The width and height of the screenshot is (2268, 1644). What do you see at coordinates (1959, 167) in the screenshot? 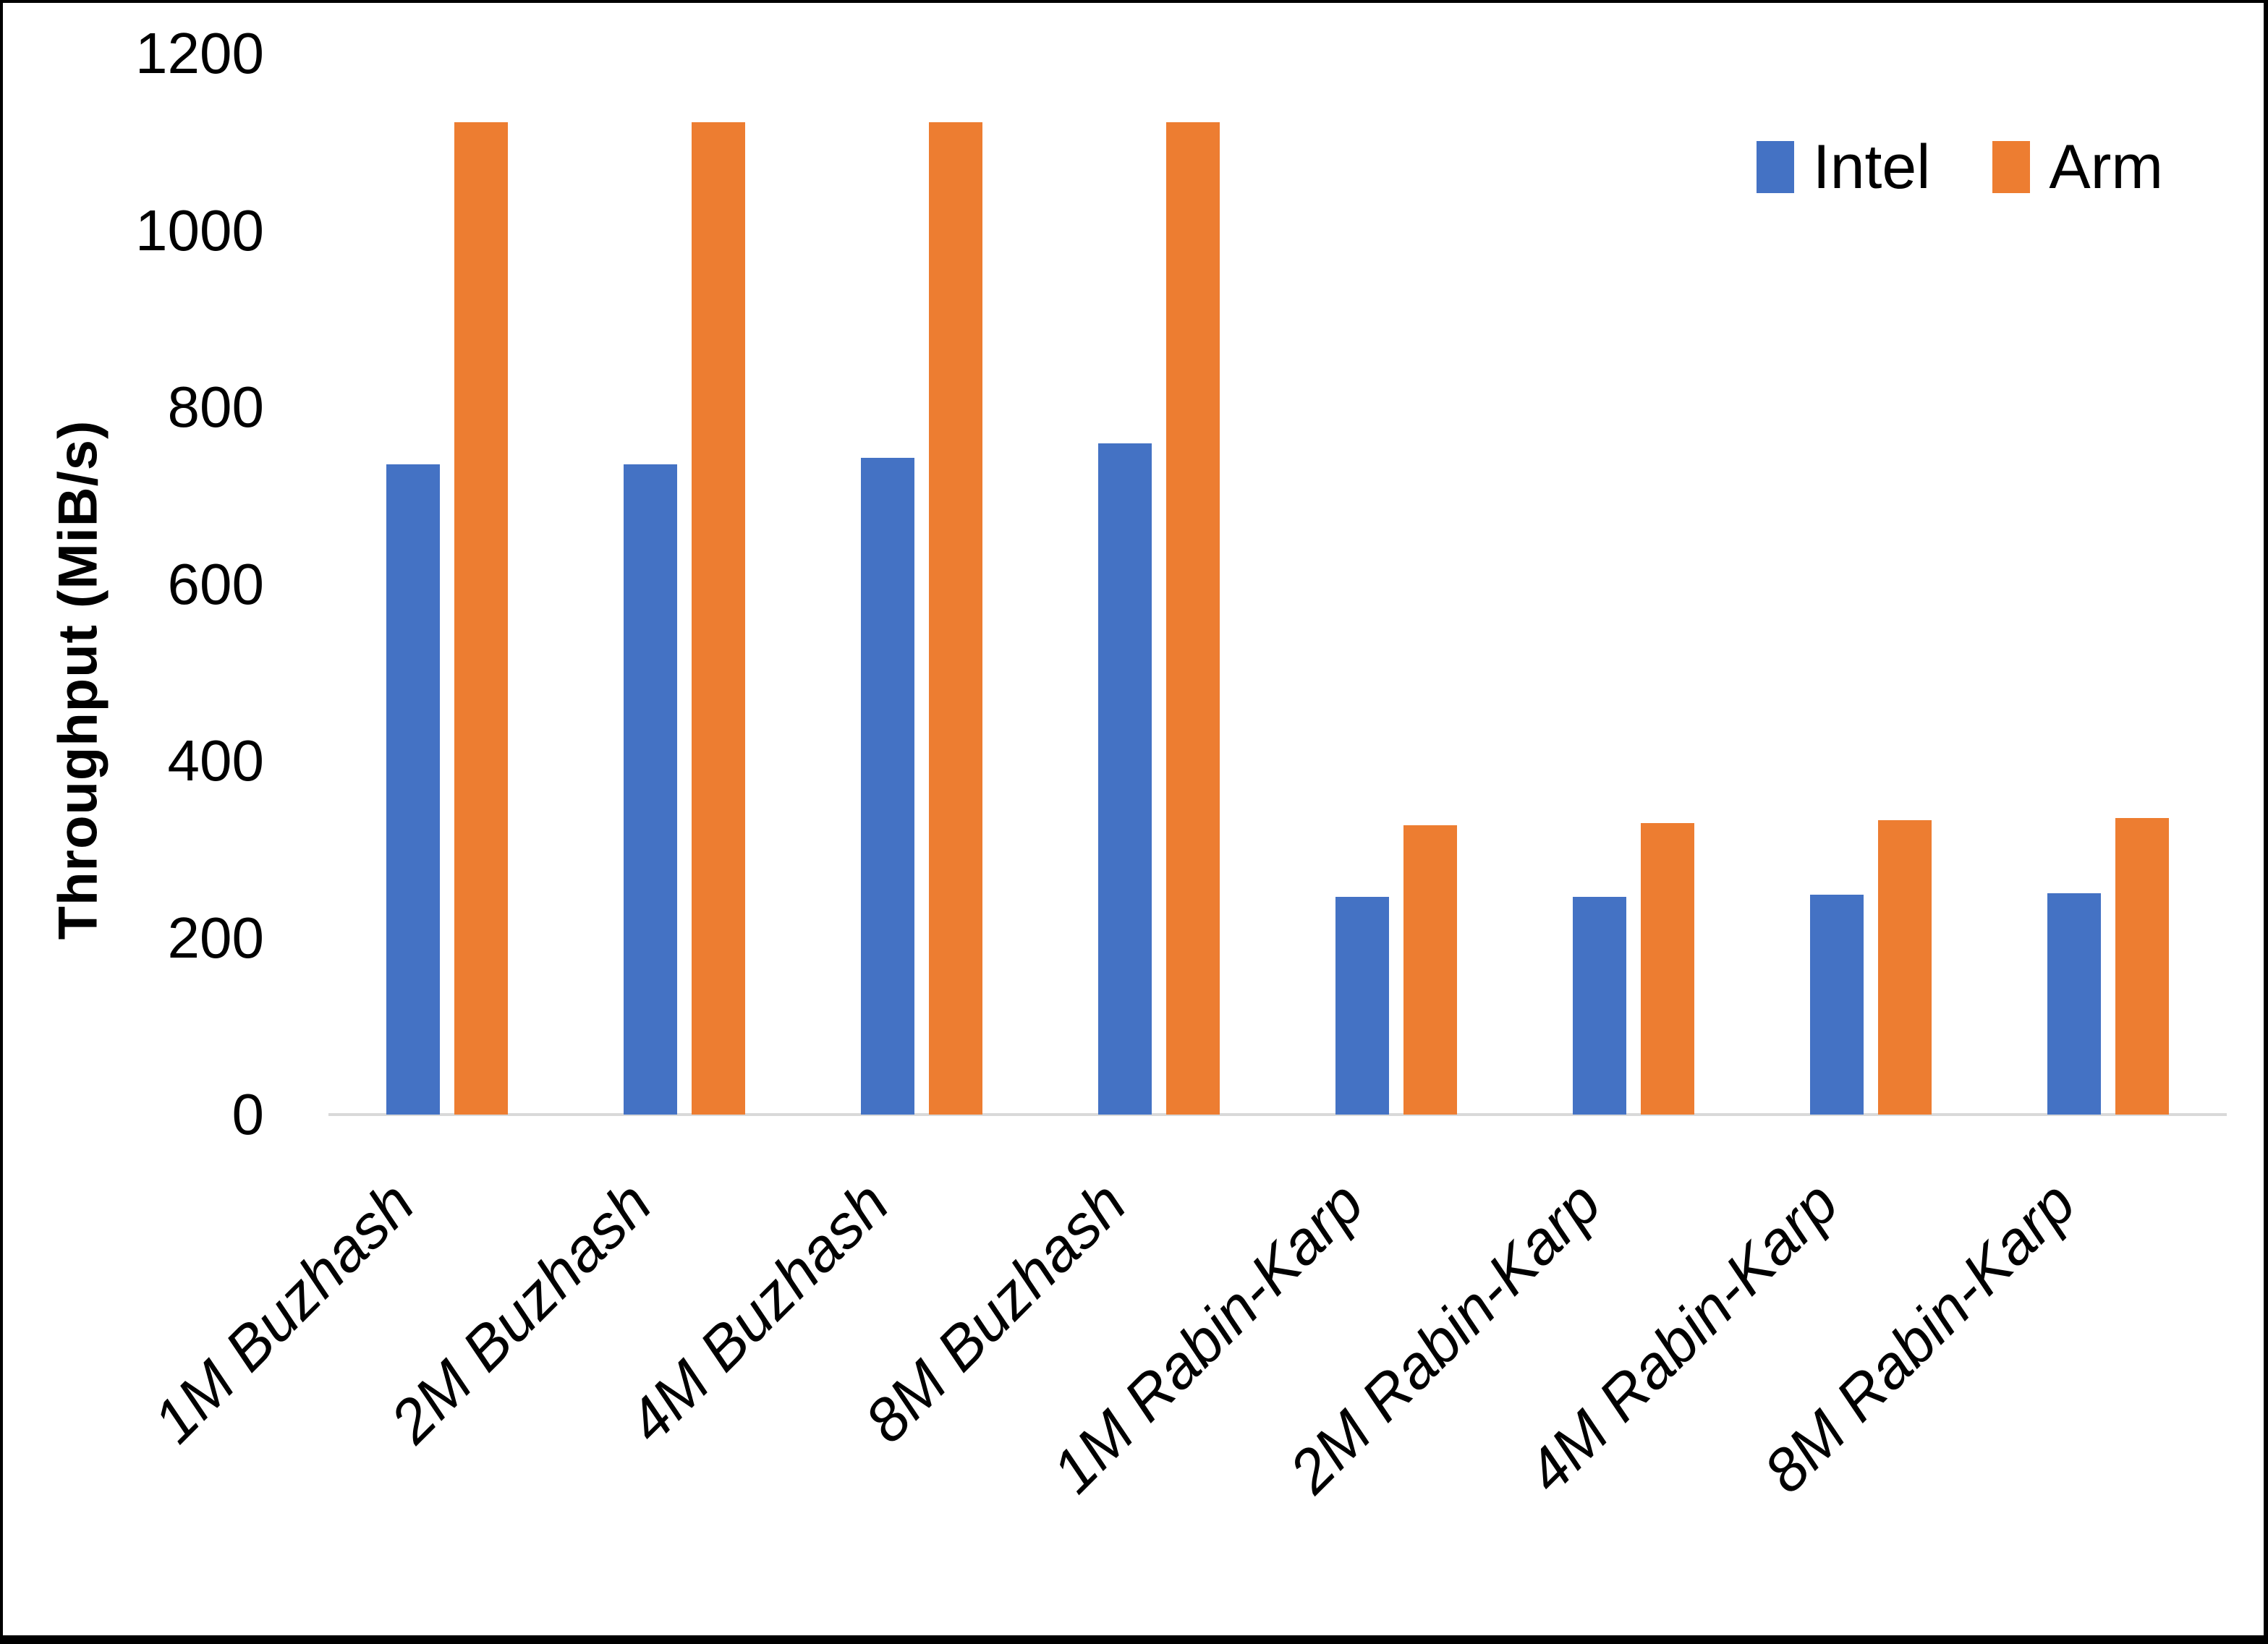
I see `legend: Intel Arm` at bounding box center [1959, 167].